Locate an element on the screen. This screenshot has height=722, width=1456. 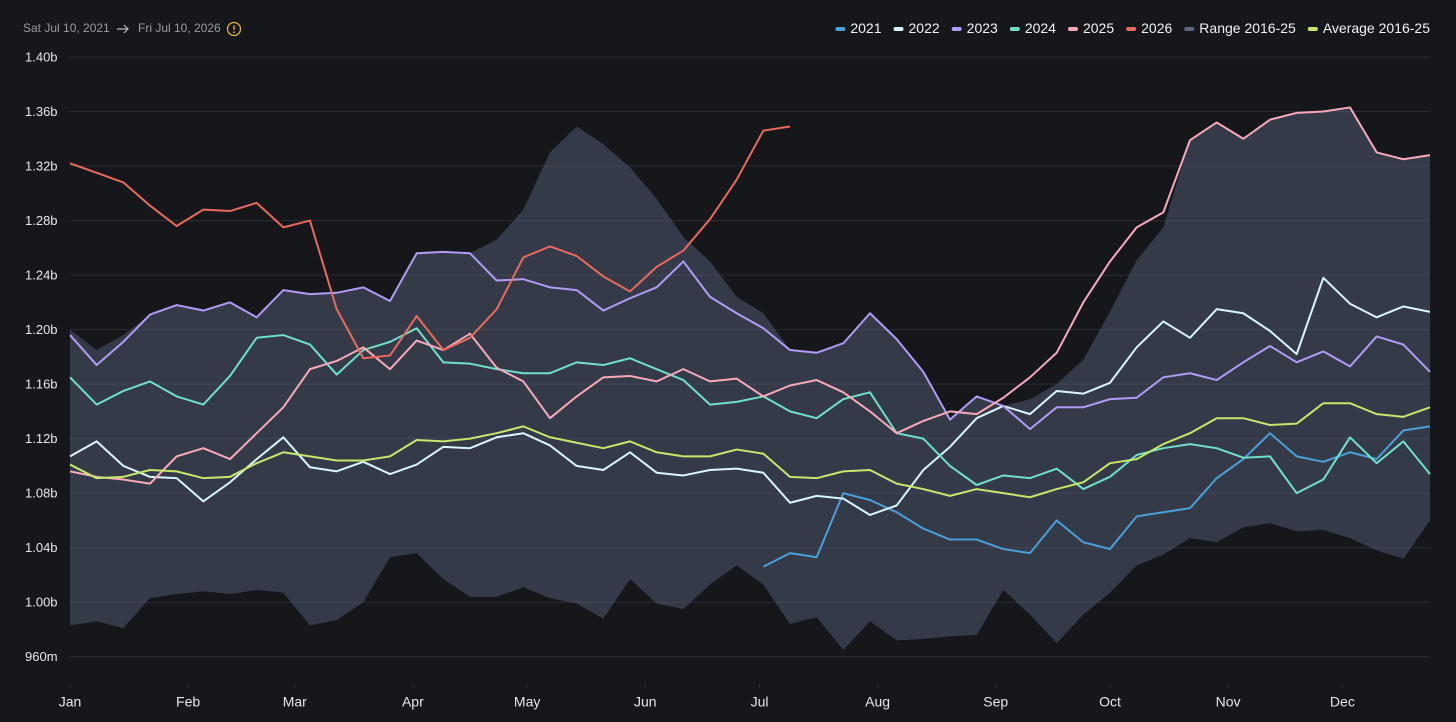
date-from: Sat Jul 10, 2021 is located at coordinates (66, 28).